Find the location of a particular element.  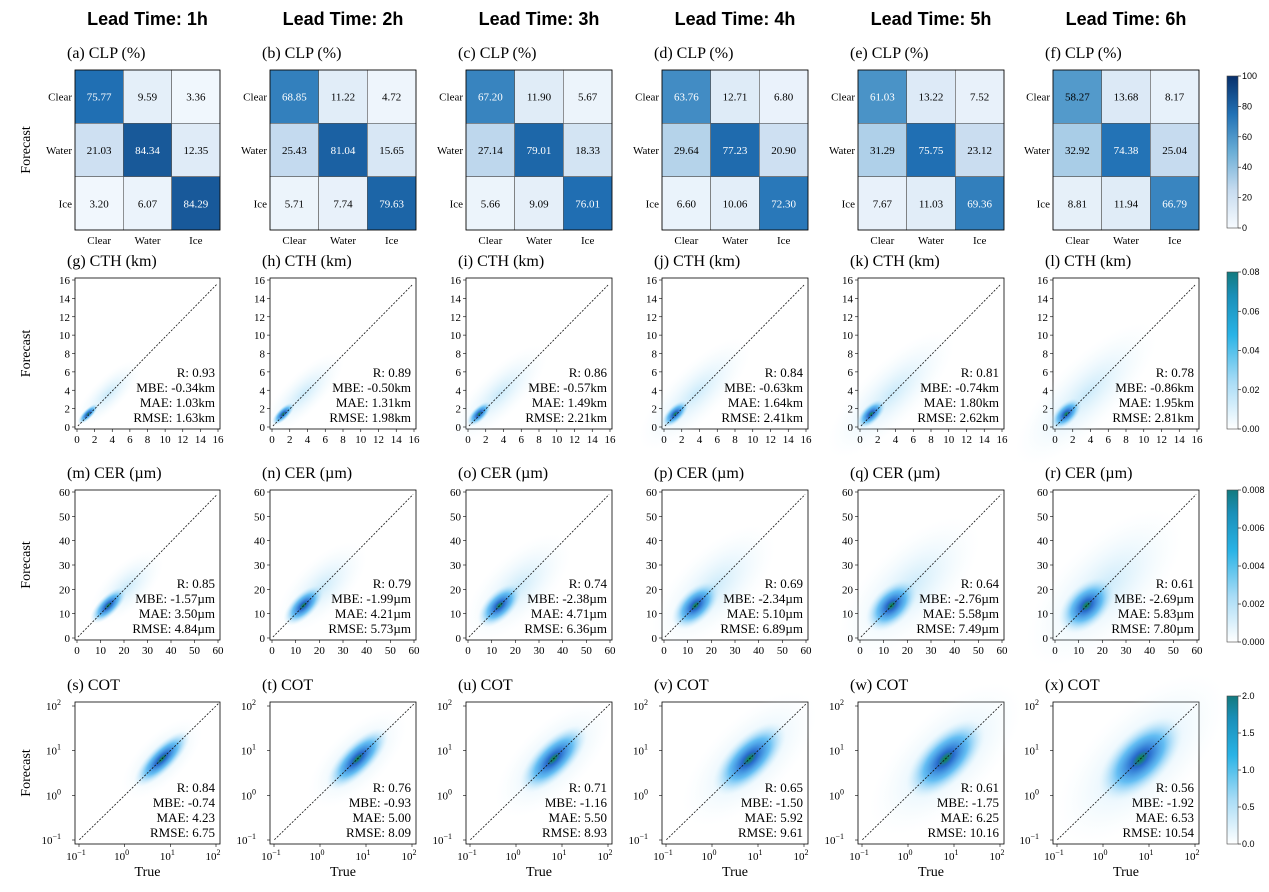

clp-title-6: (f) CLP (%) is located at coordinates (1083, 53).